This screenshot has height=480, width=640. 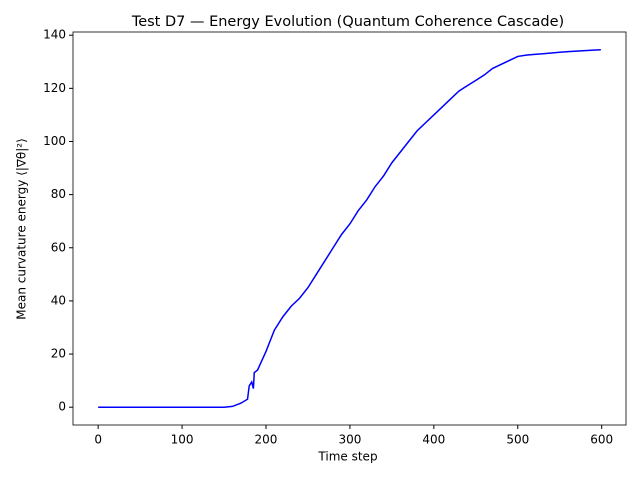 What do you see at coordinates (58, 194) in the screenshot?
I see `y-tick-label: 80` at bounding box center [58, 194].